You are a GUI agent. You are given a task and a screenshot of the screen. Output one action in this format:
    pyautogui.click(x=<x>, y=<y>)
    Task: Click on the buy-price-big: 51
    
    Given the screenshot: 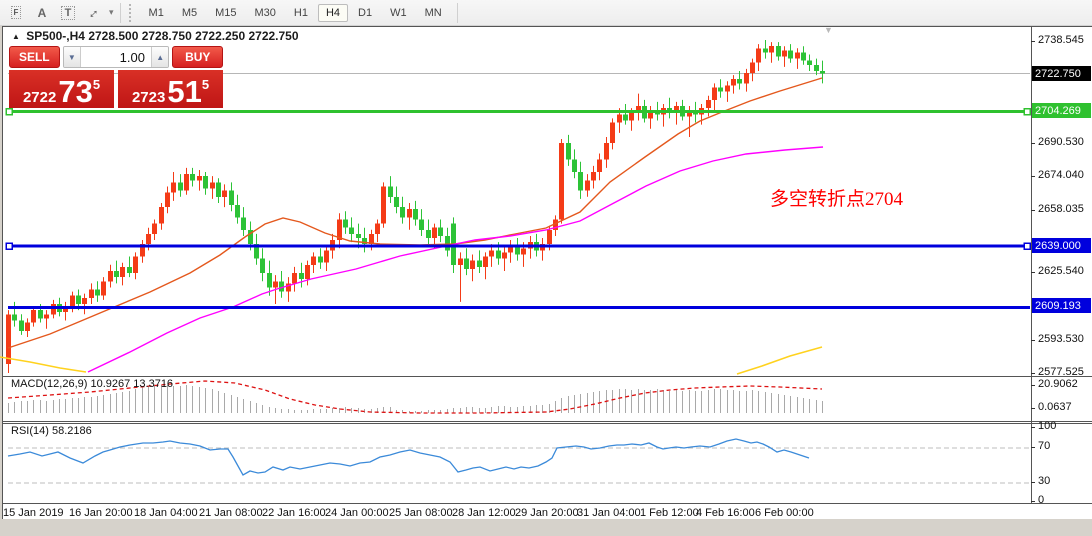 What is the action you would take?
    pyautogui.click(x=184, y=91)
    